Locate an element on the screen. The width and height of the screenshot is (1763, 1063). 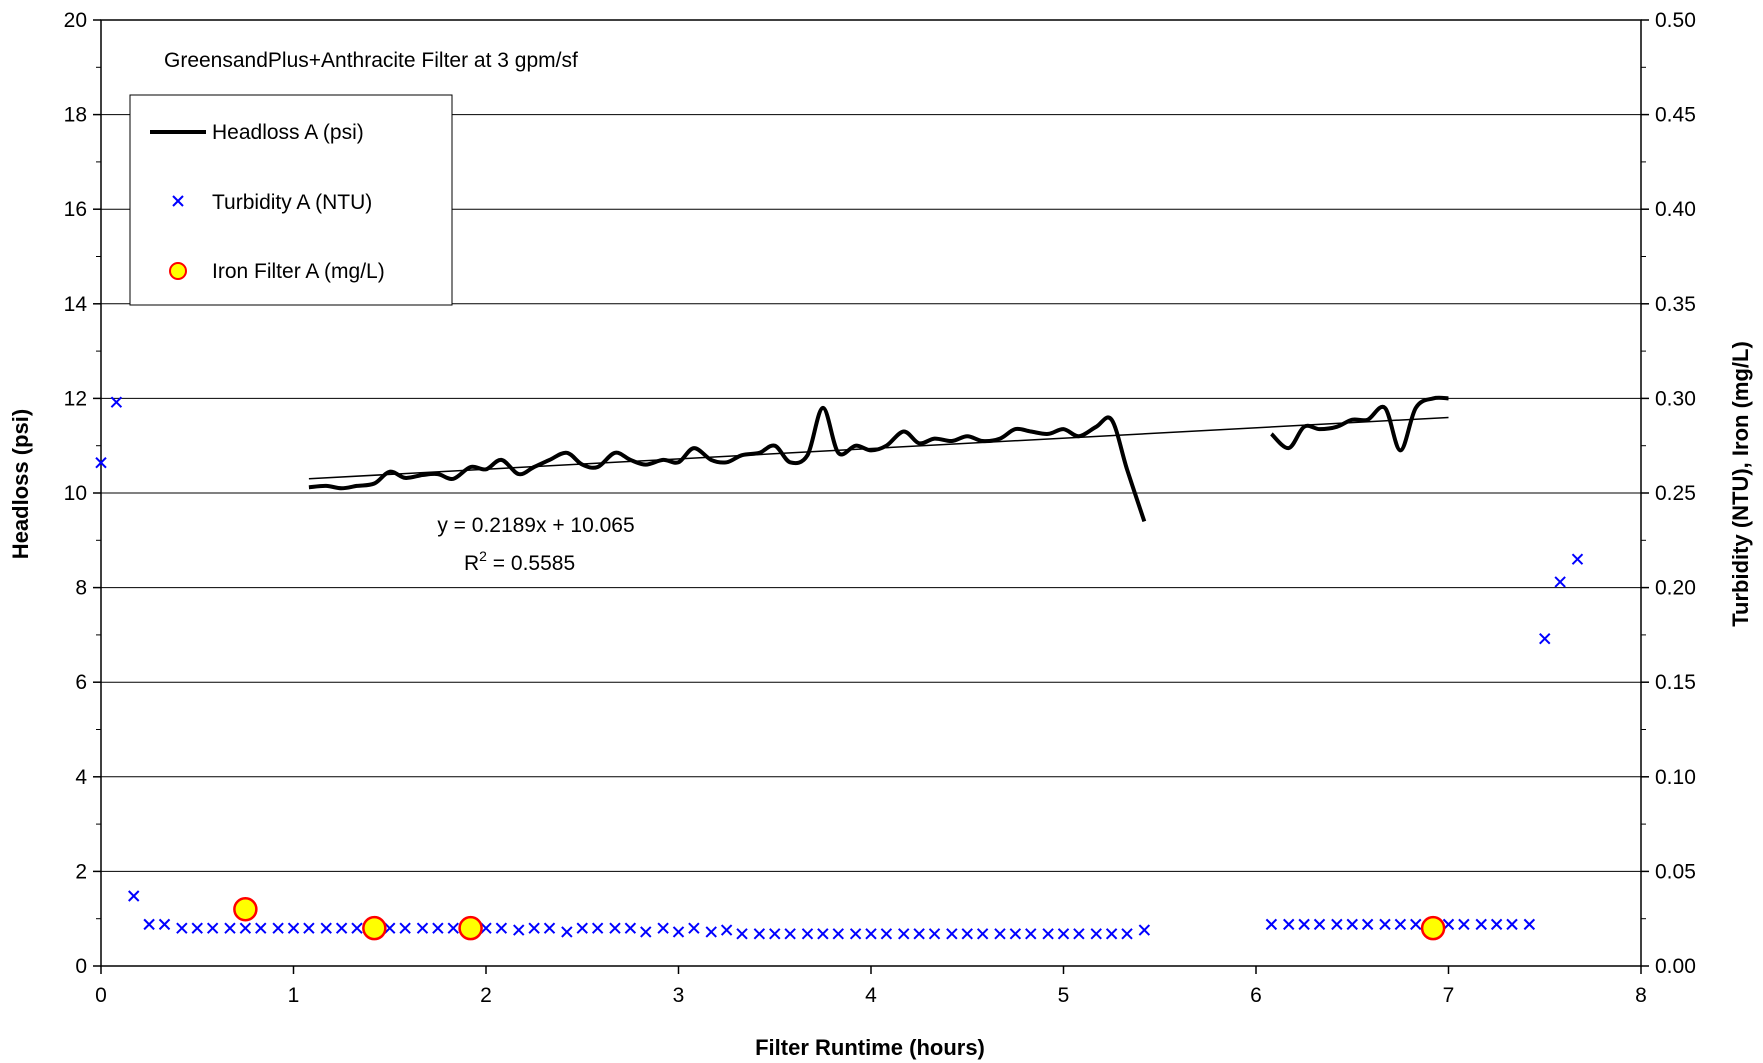
y2-tick-label: 0.30 is located at coordinates (1675, 398).